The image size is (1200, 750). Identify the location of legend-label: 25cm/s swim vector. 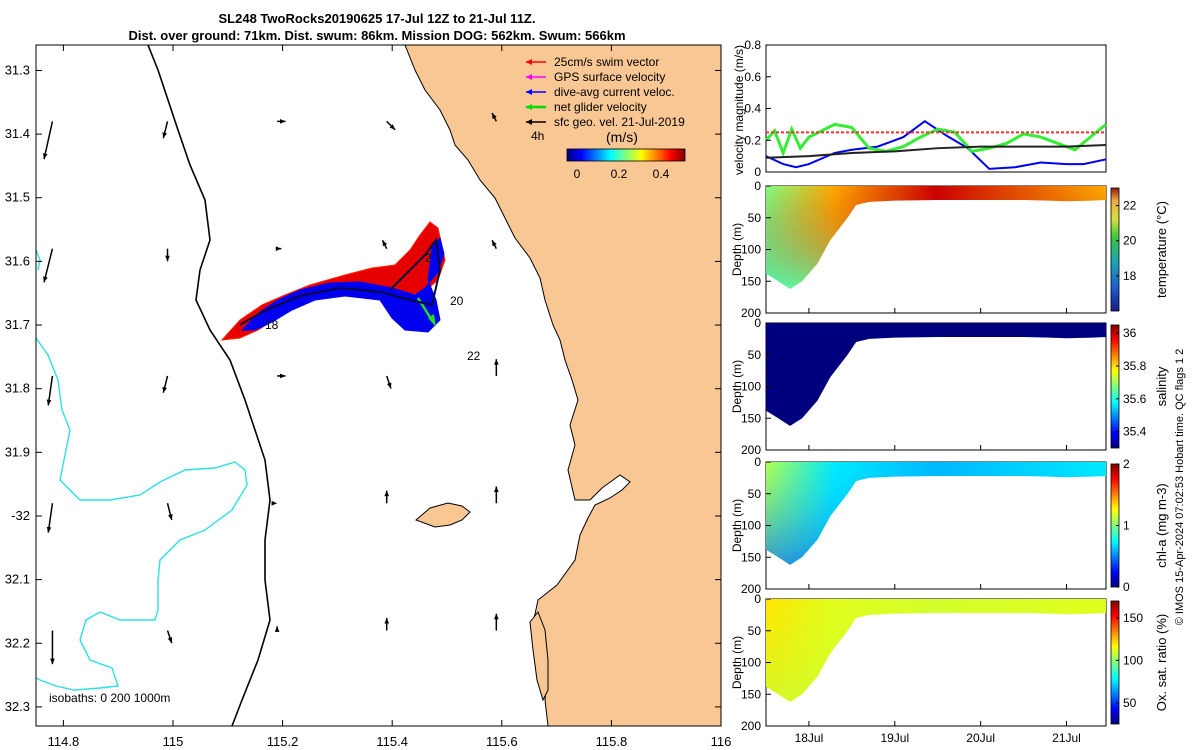
(606, 62).